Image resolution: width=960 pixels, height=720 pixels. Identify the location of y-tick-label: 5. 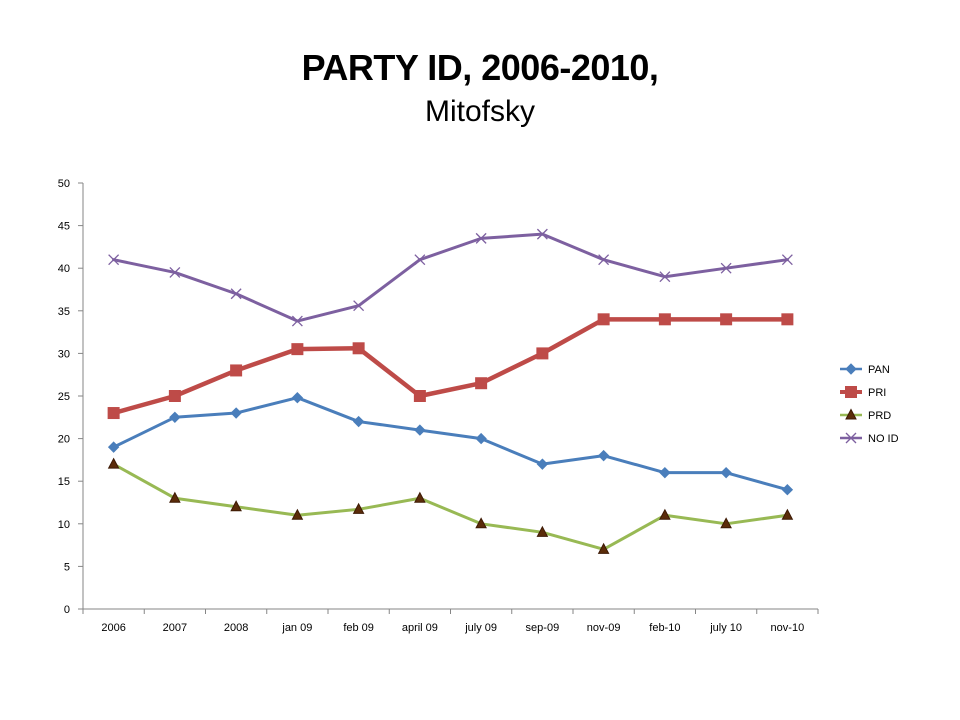
(67, 567).